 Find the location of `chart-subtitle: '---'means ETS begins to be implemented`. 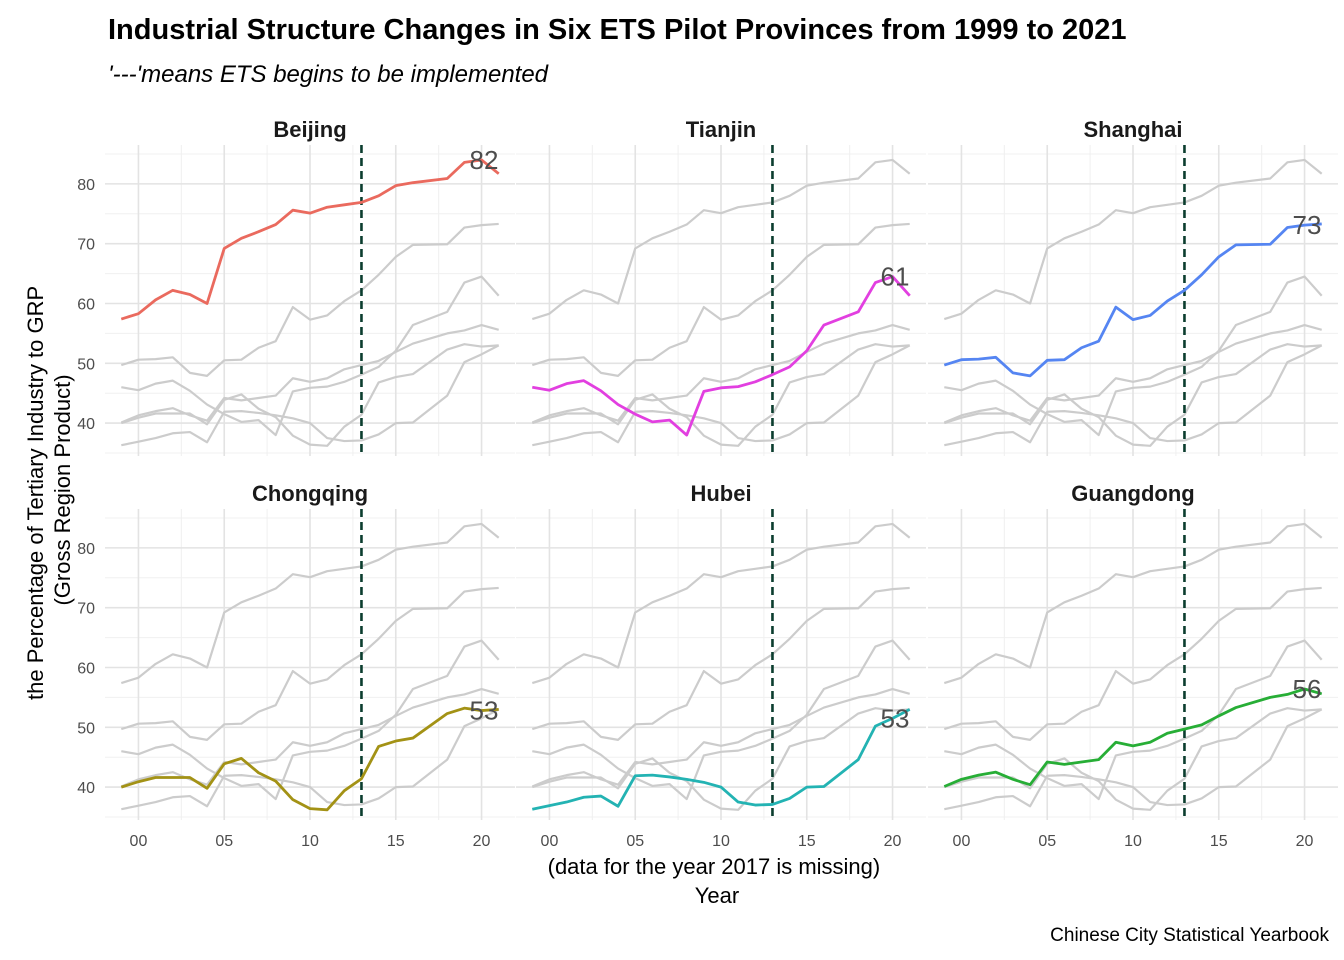

chart-subtitle: '---'means ETS begins to be implemented is located at coordinates (328, 74).